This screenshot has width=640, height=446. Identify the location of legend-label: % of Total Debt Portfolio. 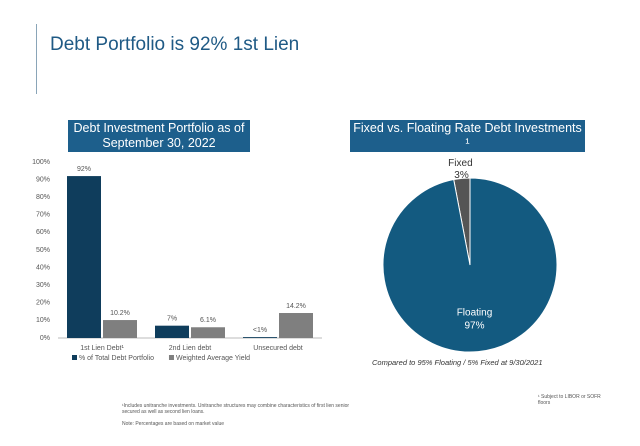
(116, 358).